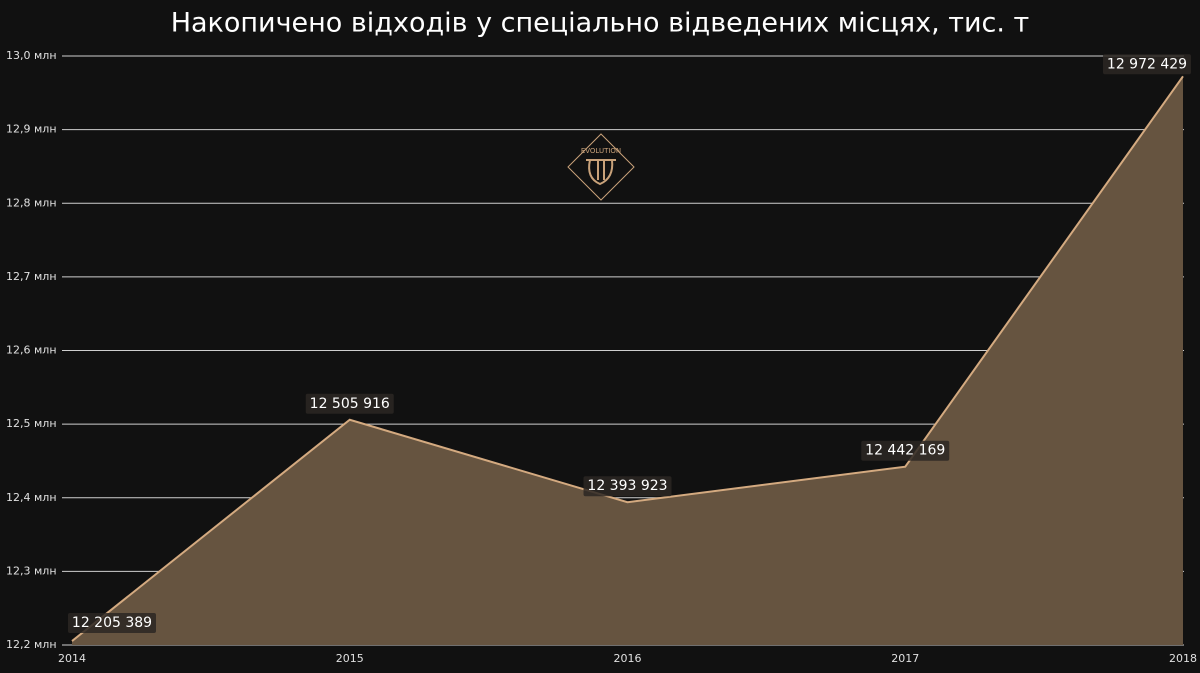  Describe the element at coordinates (31, 423) in the screenshot. I see `y-tick-label: 12,5 млн` at that location.